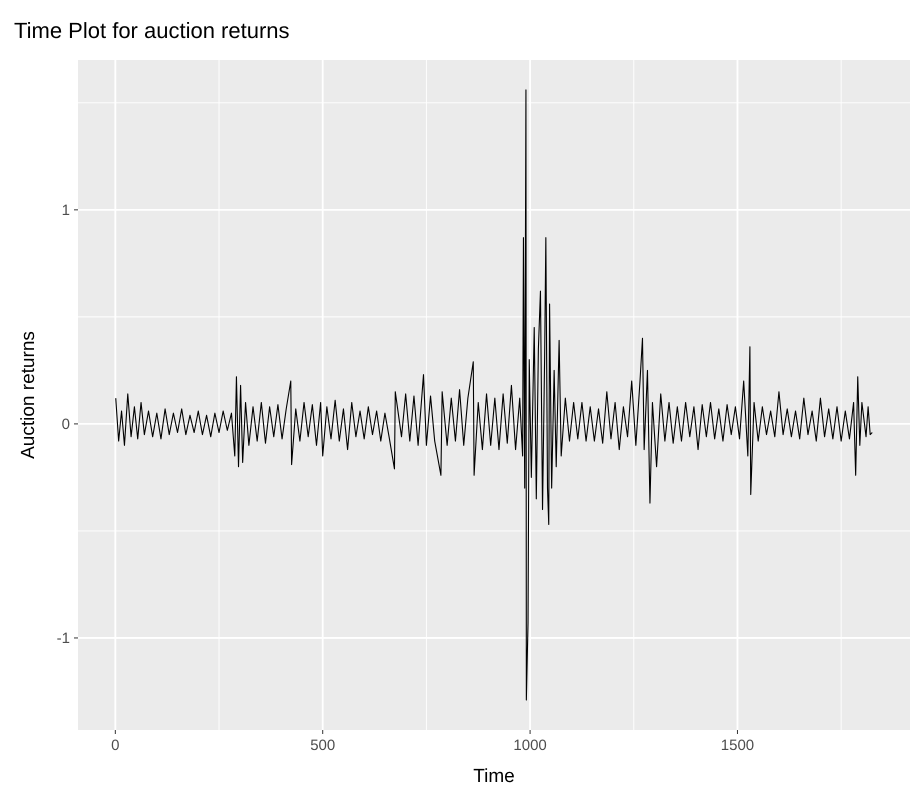 The image size is (922, 800). What do you see at coordinates (530, 745) in the screenshot?
I see `x-tick-label: 1000` at bounding box center [530, 745].